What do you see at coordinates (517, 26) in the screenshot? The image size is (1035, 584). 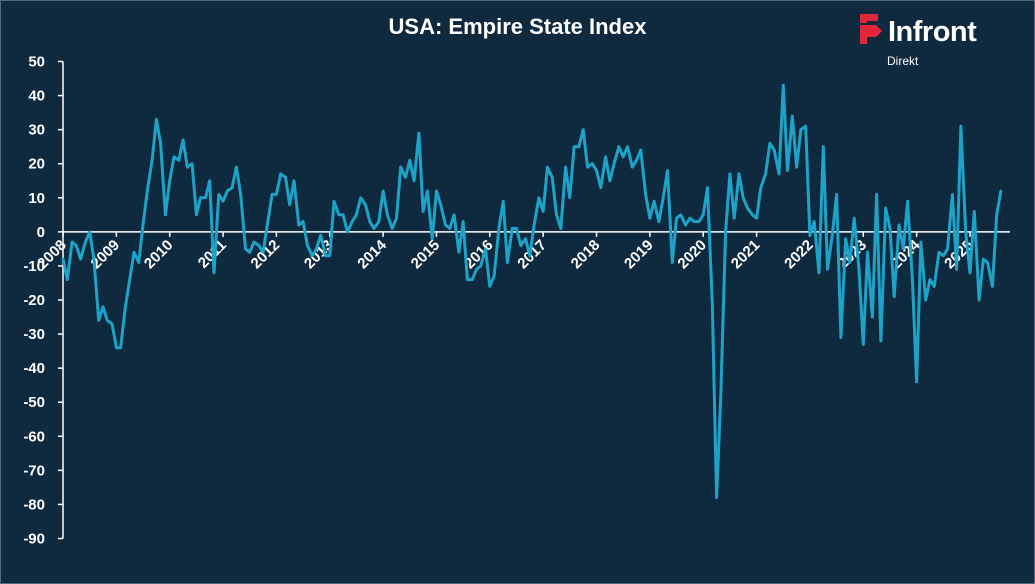 I see `chart-title: USA: Empire State Index` at bounding box center [517, 26].